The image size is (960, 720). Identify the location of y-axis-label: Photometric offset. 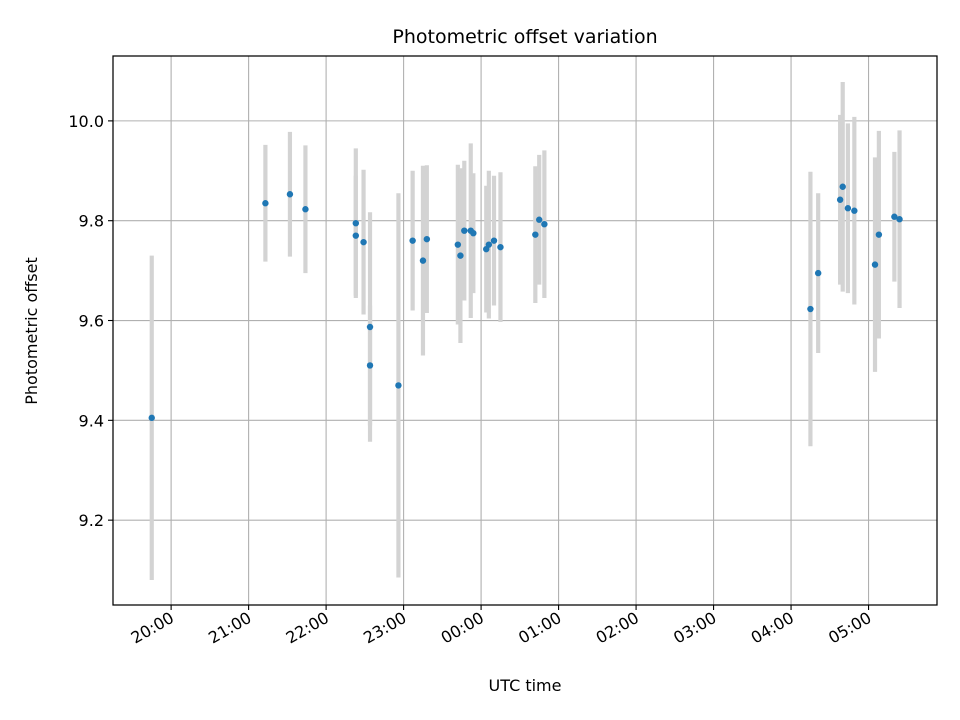
(31, 331).